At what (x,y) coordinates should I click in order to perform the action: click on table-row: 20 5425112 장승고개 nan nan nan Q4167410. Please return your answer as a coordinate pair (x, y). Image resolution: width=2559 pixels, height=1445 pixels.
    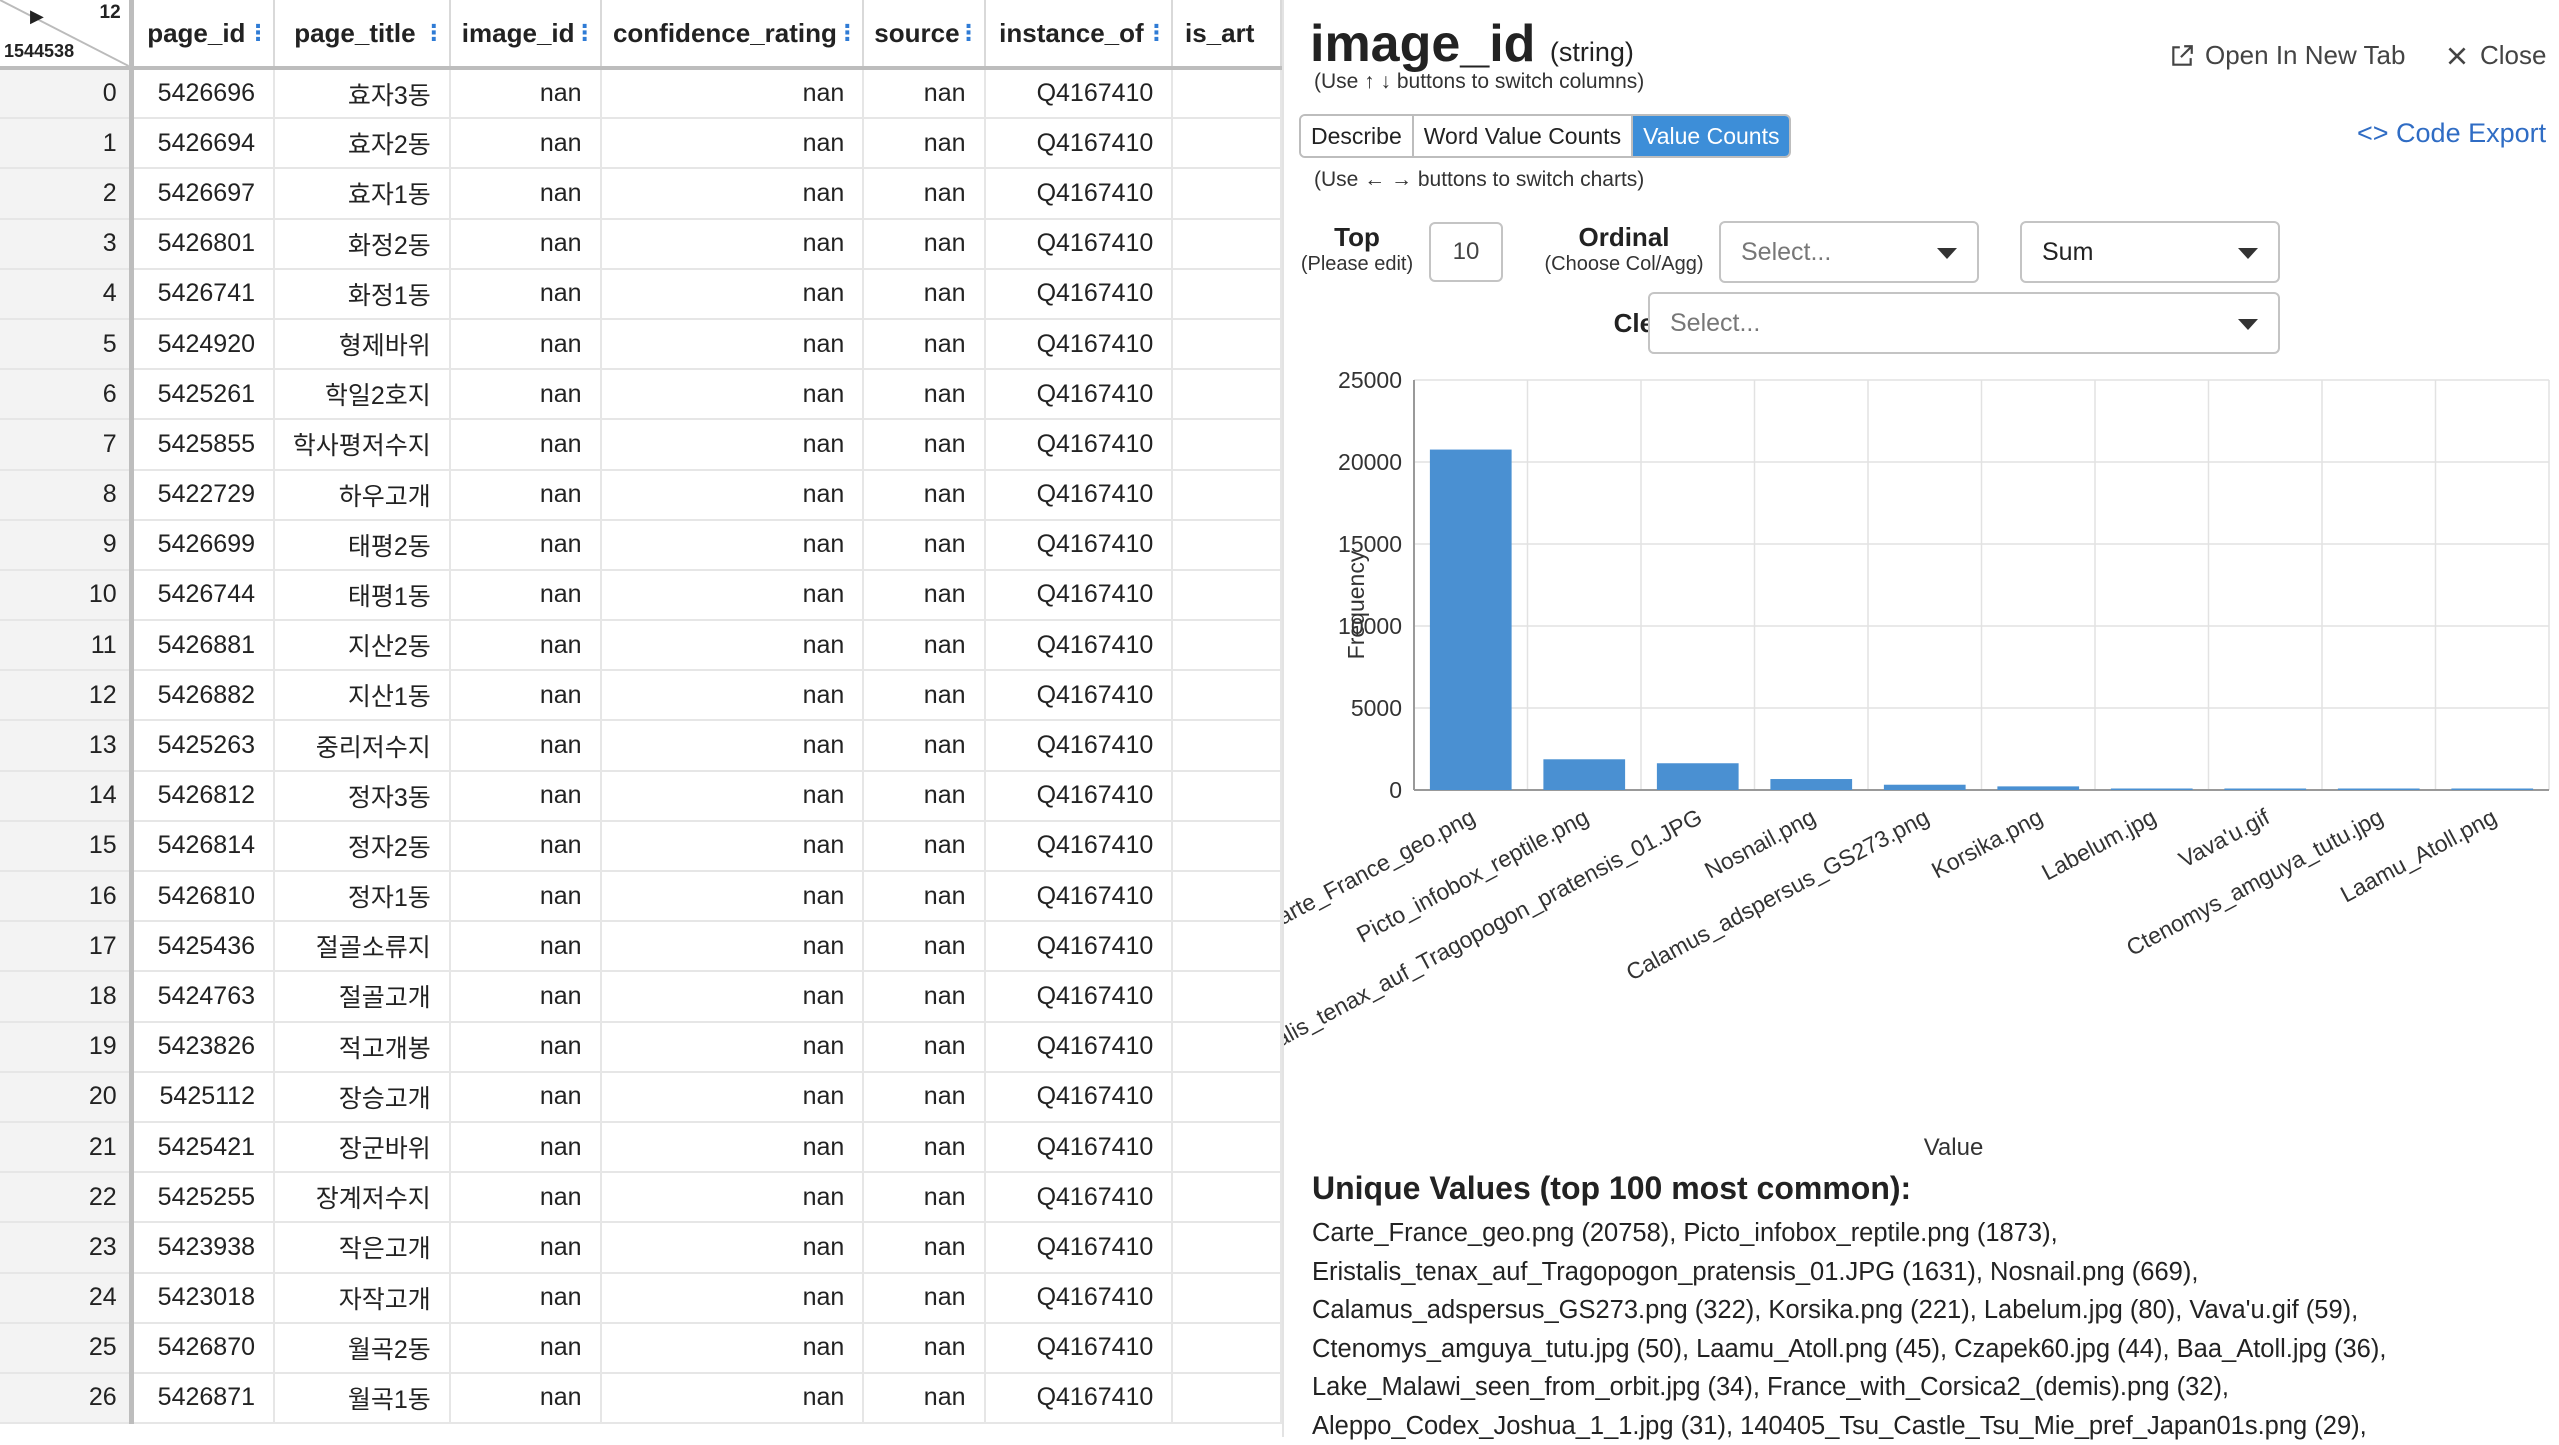
    Looking at the image, I should click on (641, 1097).